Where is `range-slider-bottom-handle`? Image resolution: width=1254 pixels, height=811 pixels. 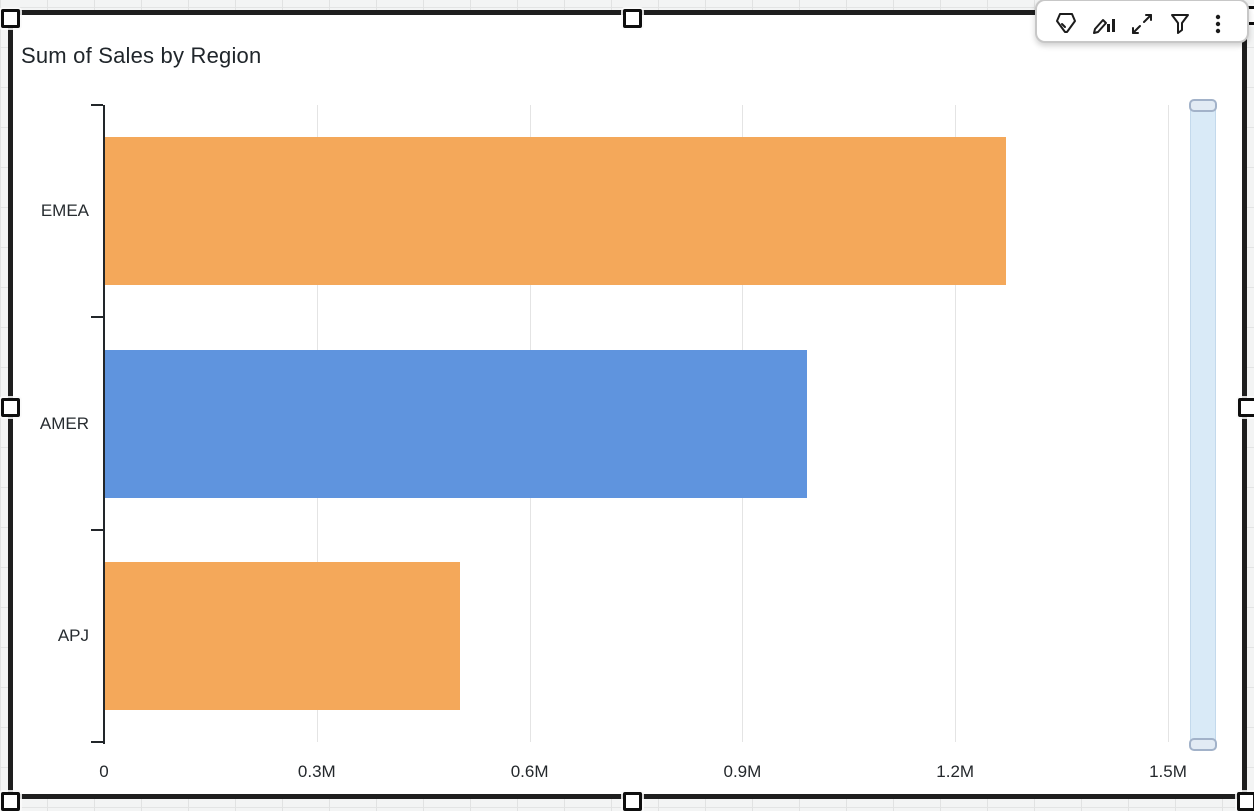 range-slider-bottom-handle is located at coordinates (1203, 744).